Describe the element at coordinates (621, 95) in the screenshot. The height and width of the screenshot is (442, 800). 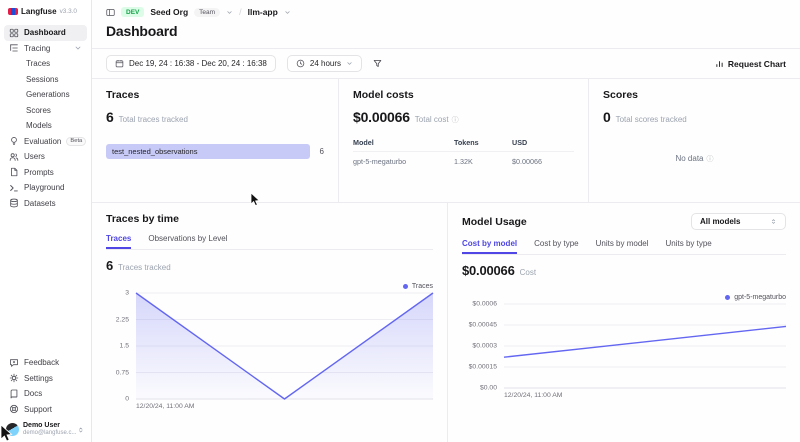
I see `card-title: Scores` at that location.